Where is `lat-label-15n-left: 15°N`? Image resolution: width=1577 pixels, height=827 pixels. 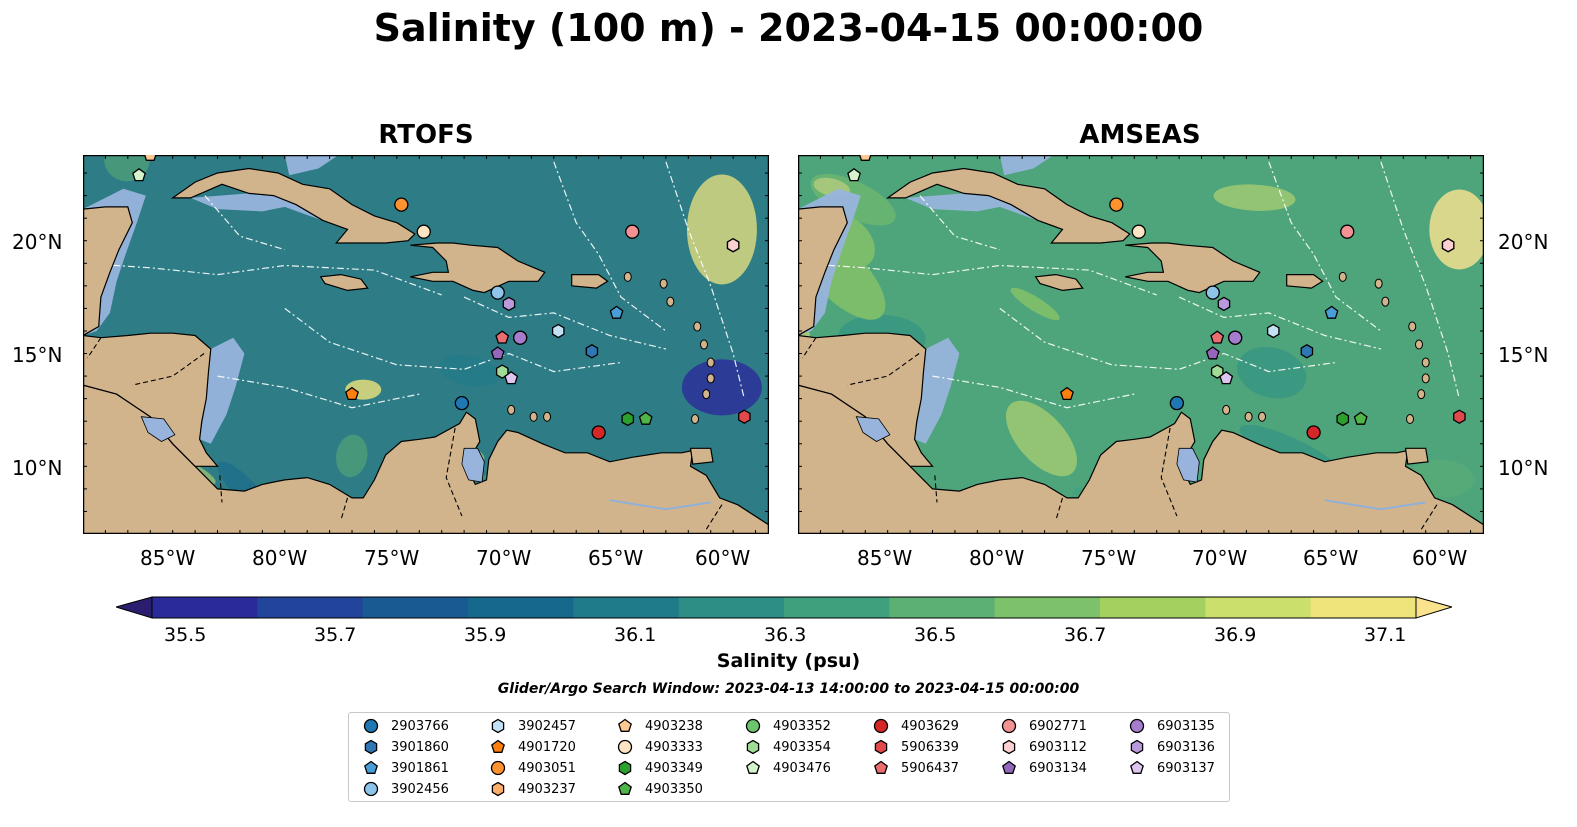
lat-label-15n-left: 15°N is located at coordinates (37, 355).